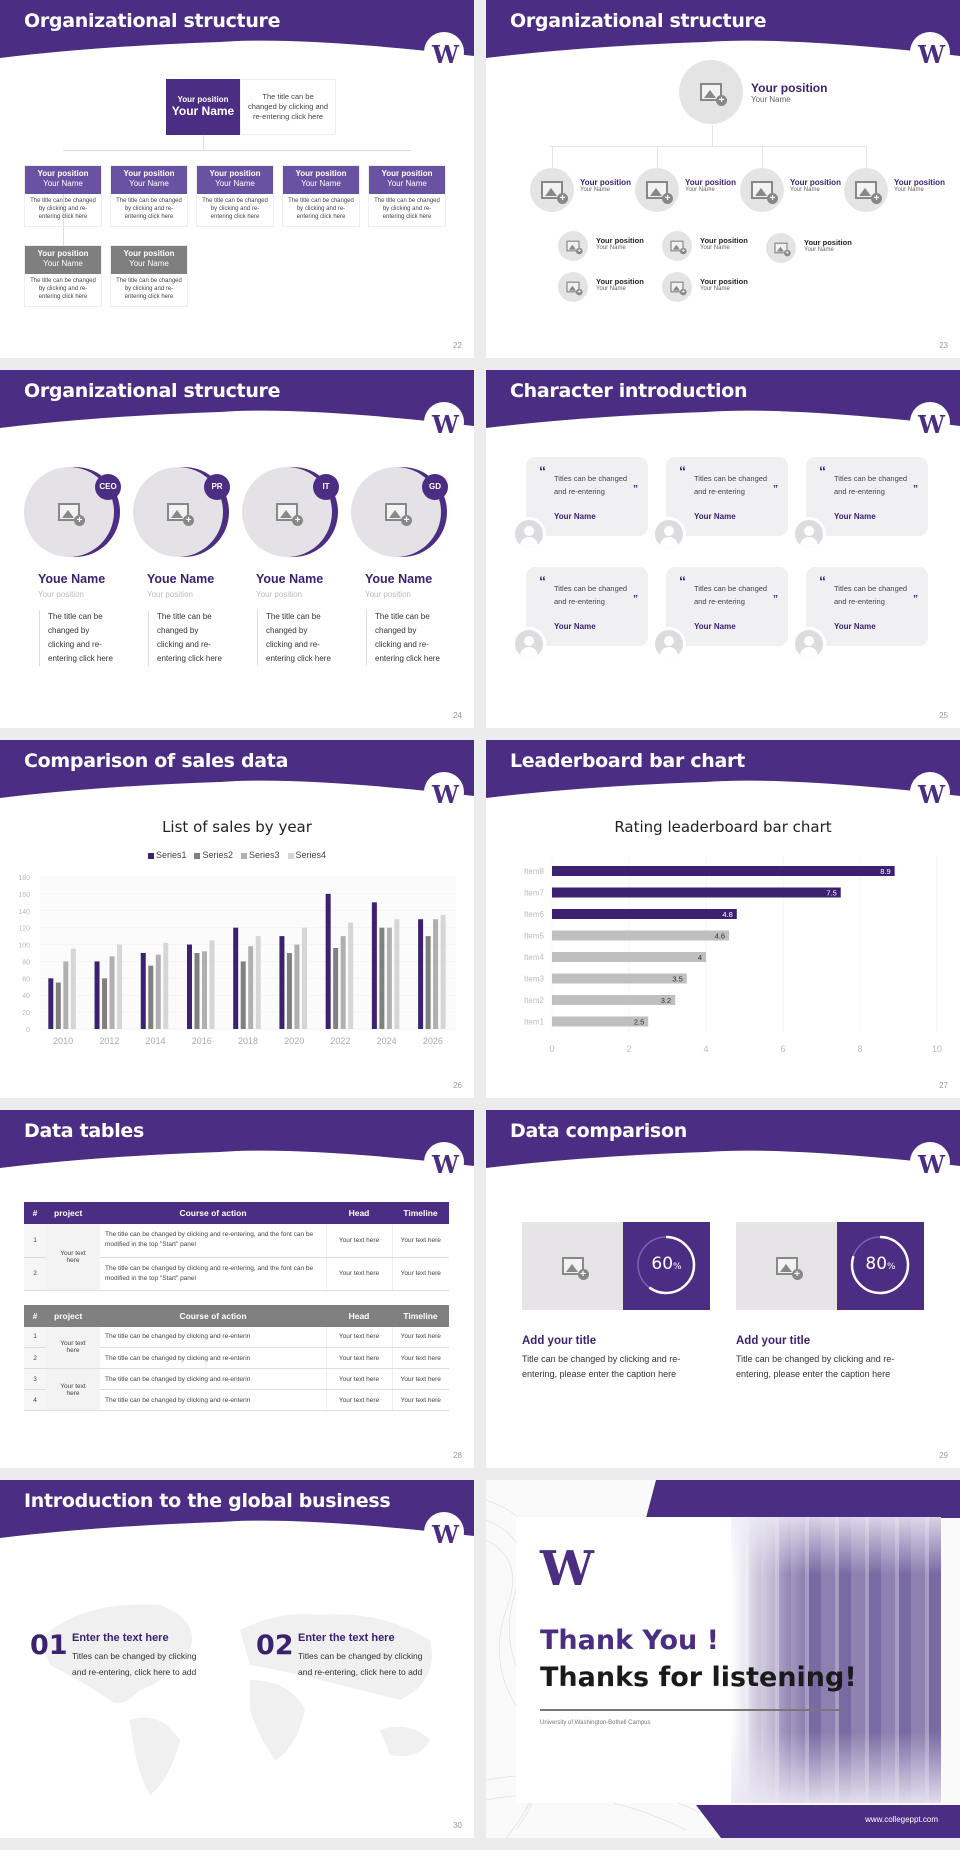 The height and width of the screenshot is (1850, 960). I want to click on thank-you-heading: Thank You !, so click(629, 1640).